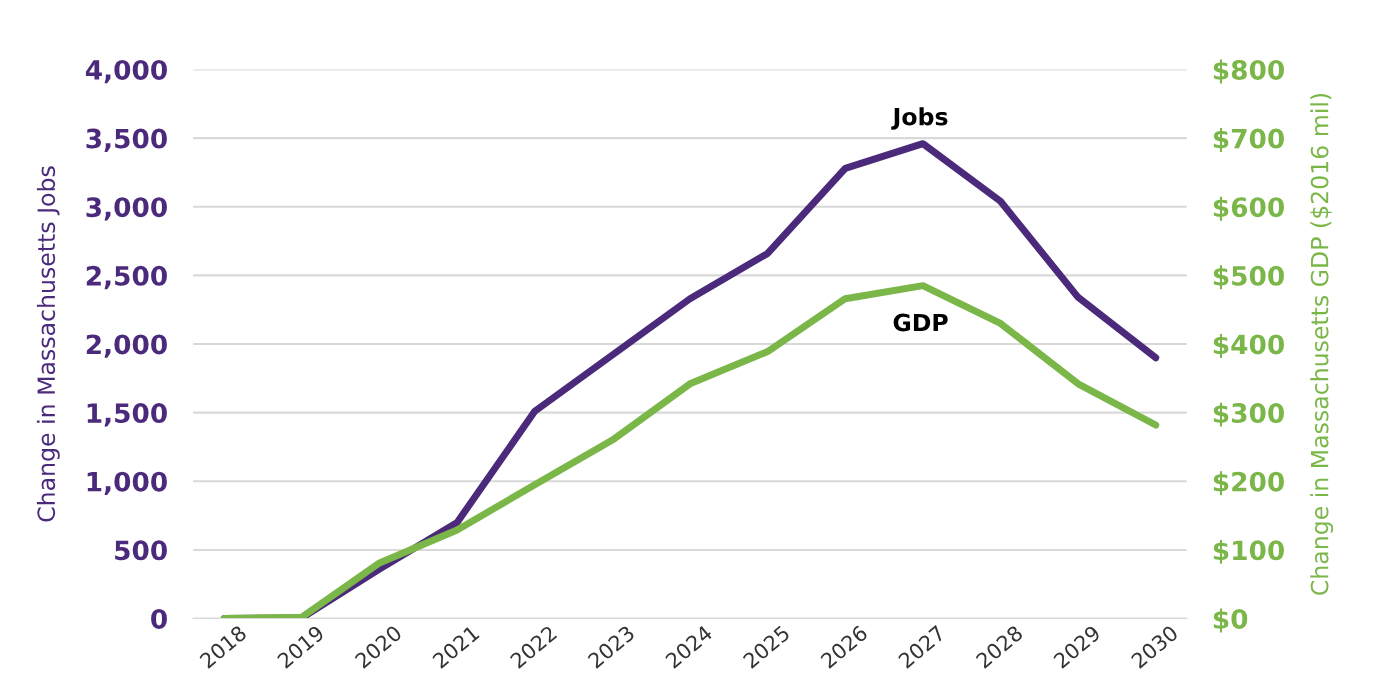  Describe the element at coordinates (920, 322) in the screenshot. I see `series-label: GDP` at that location.